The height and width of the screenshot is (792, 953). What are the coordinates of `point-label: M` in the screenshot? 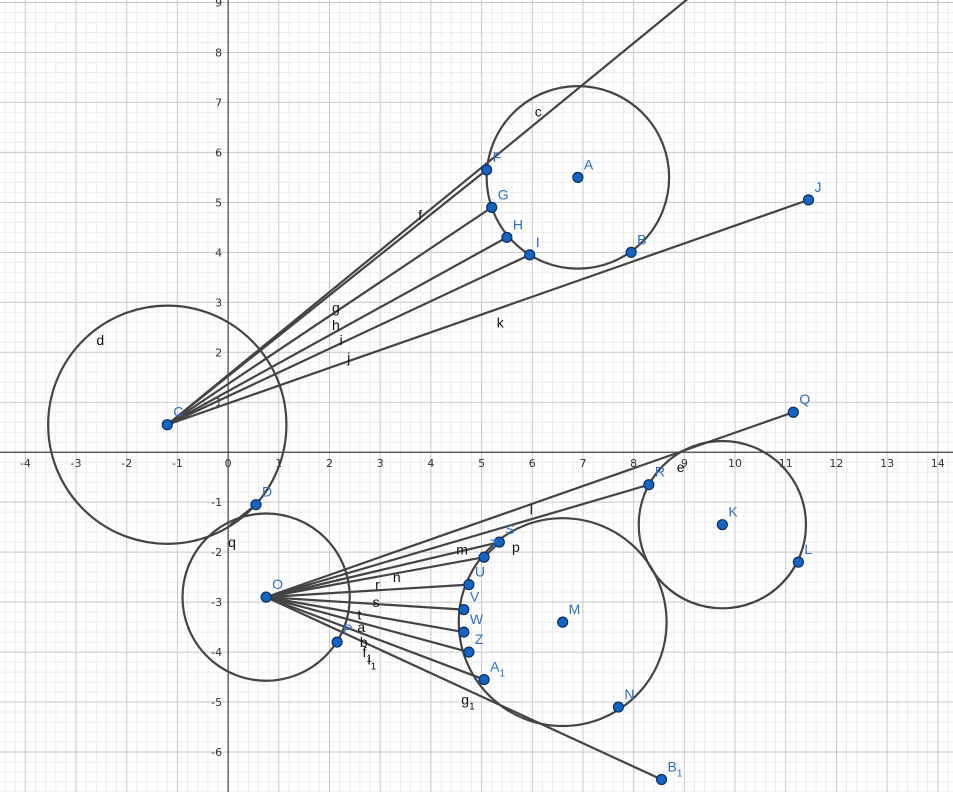 It's located at (575, 609).